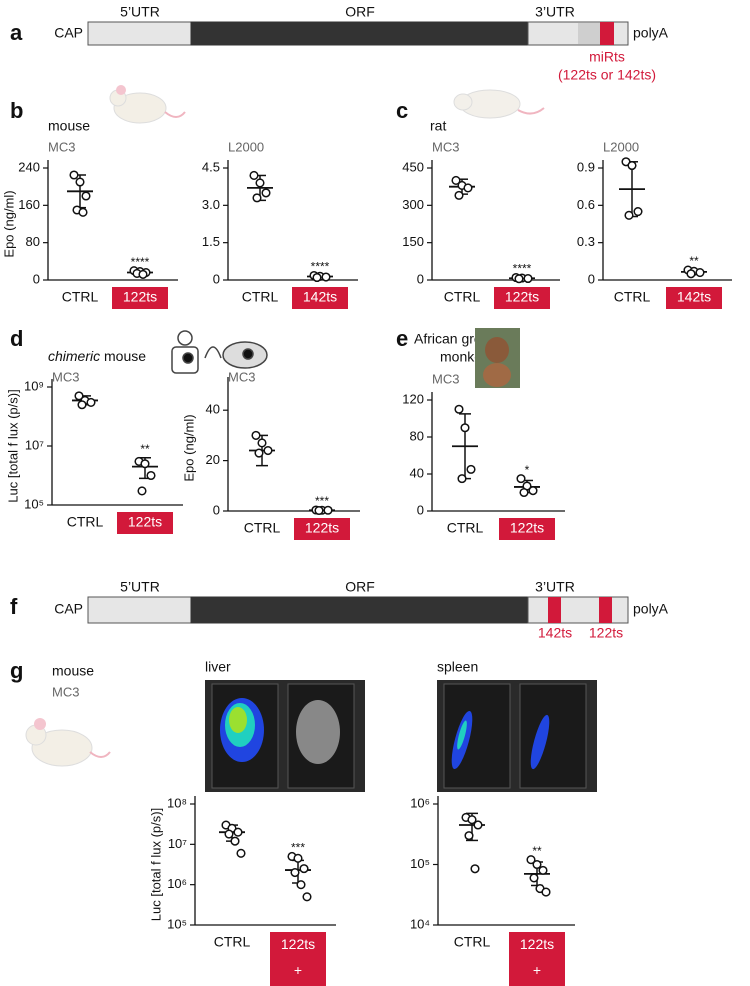 This screenshot has height=986, width=750. I want to click on y-tick-label: 10⁸, so click(177, 802).